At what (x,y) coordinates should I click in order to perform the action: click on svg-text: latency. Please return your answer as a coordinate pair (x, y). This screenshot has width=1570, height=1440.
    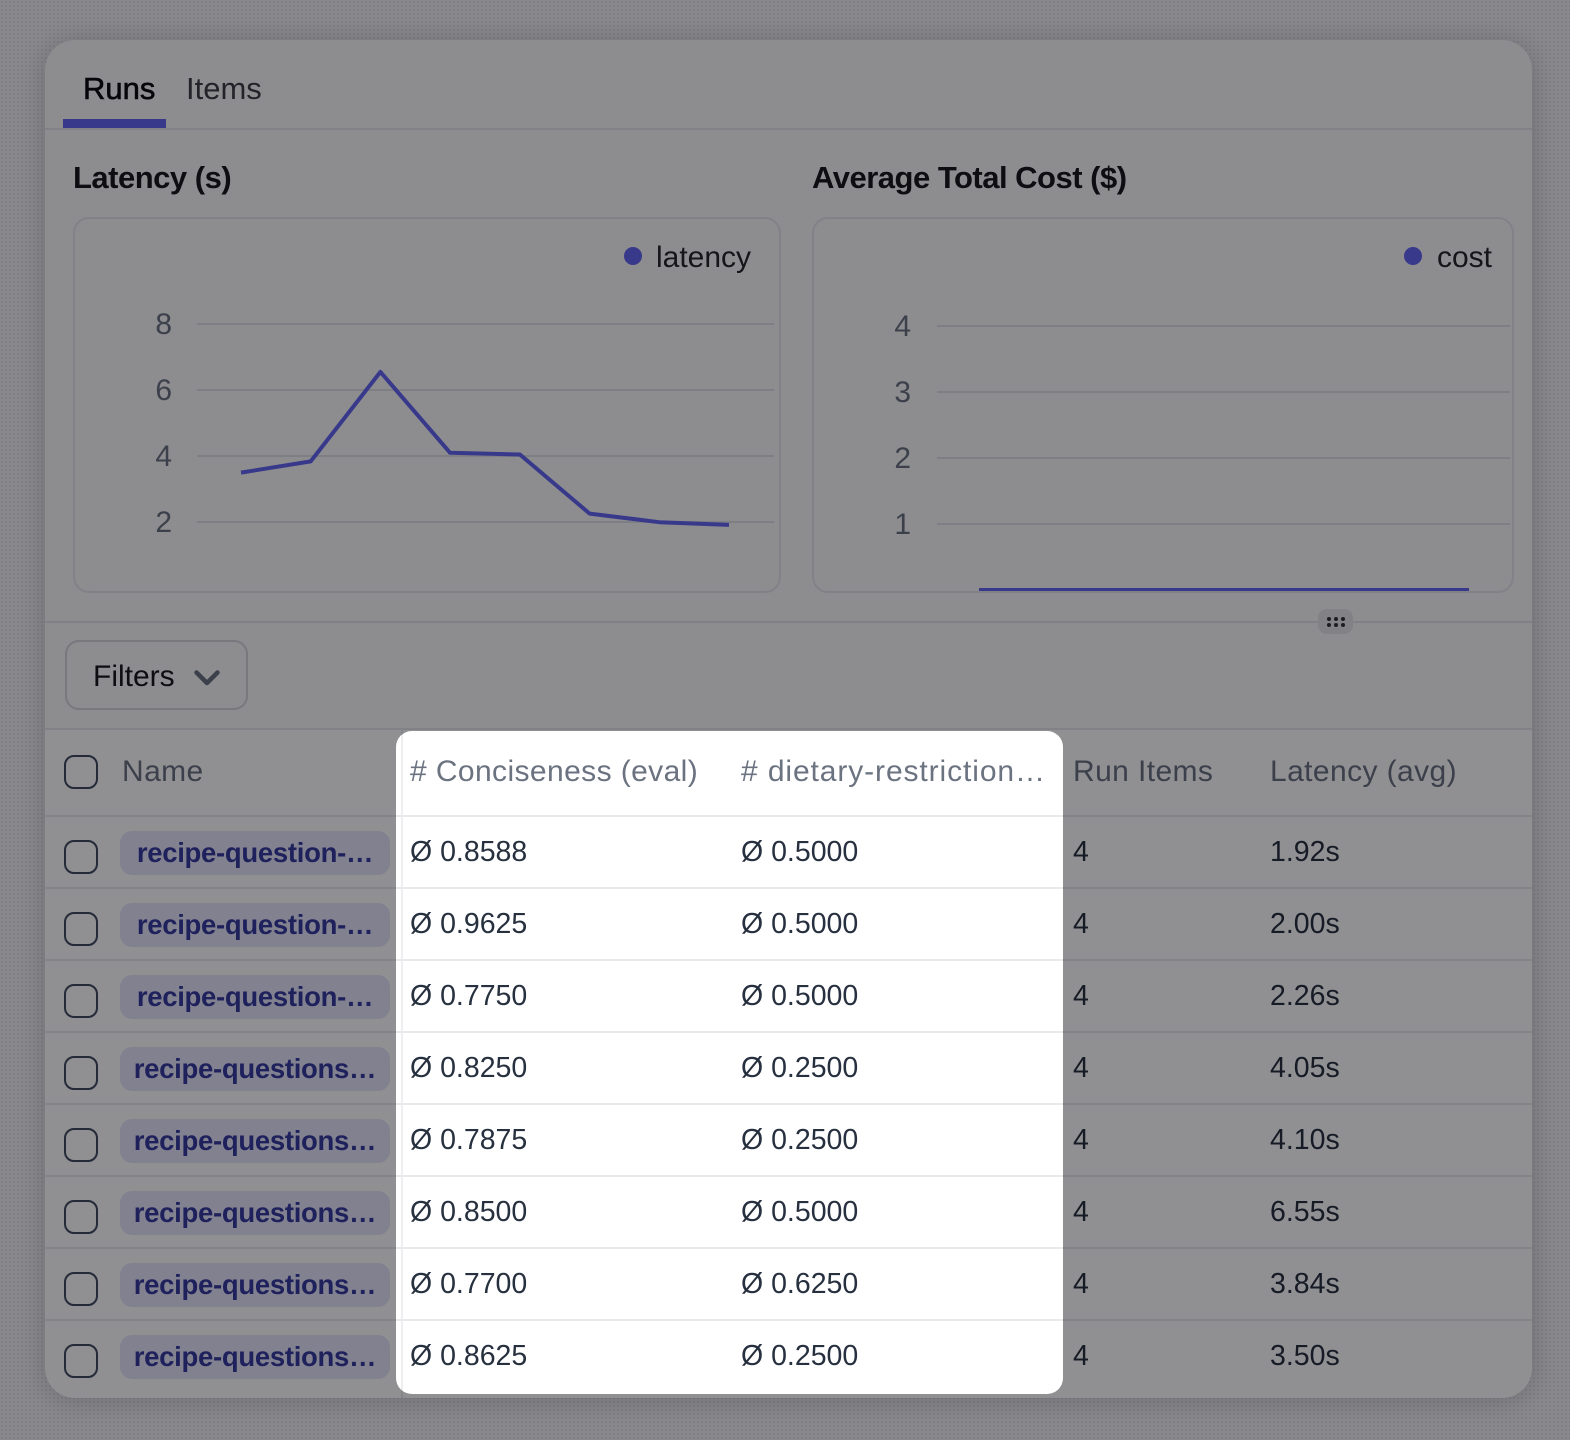
    Looking at the image, I should click on (703, 257).